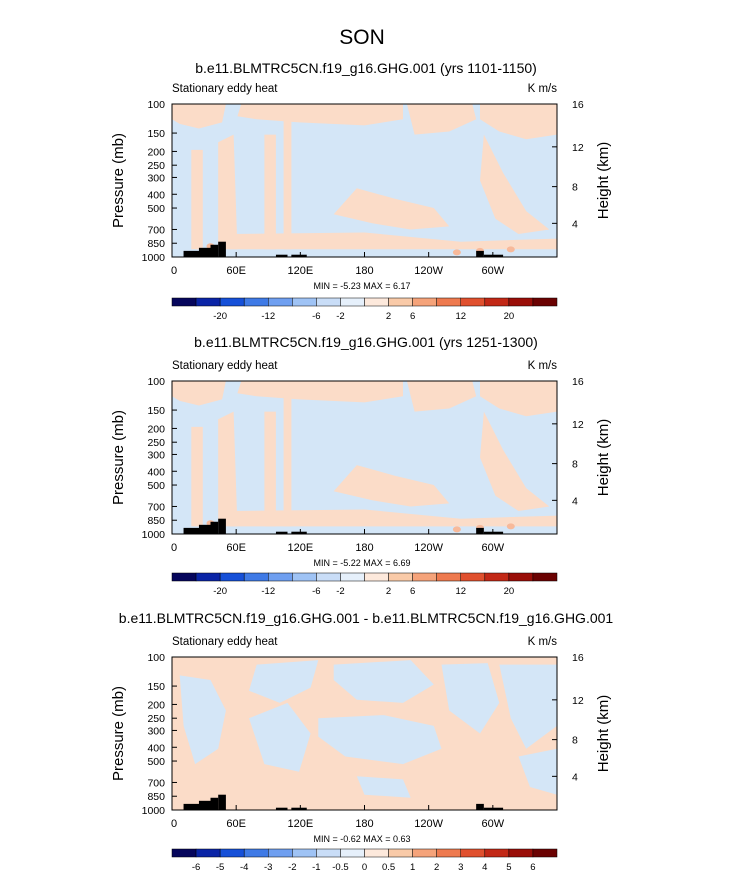 This screenshot has width=733, height=888. What do you see at coordinates (156, 443) in the screenshot?
I see `y-tick-label: 250` at bounding box center [156, 443].